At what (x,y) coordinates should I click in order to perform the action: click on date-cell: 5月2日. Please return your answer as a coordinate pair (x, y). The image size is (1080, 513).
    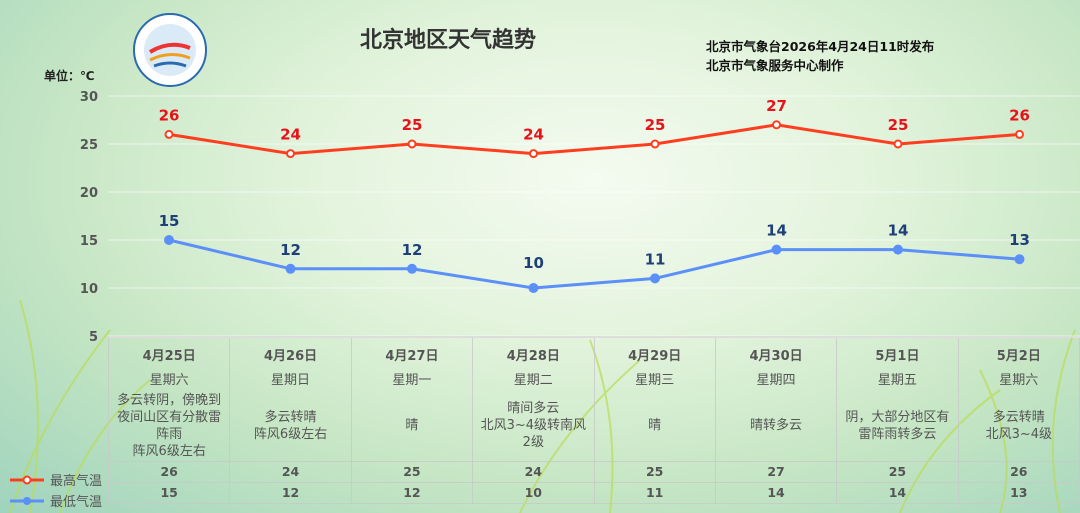
    Looking at the image, I should click on (1018, 350).